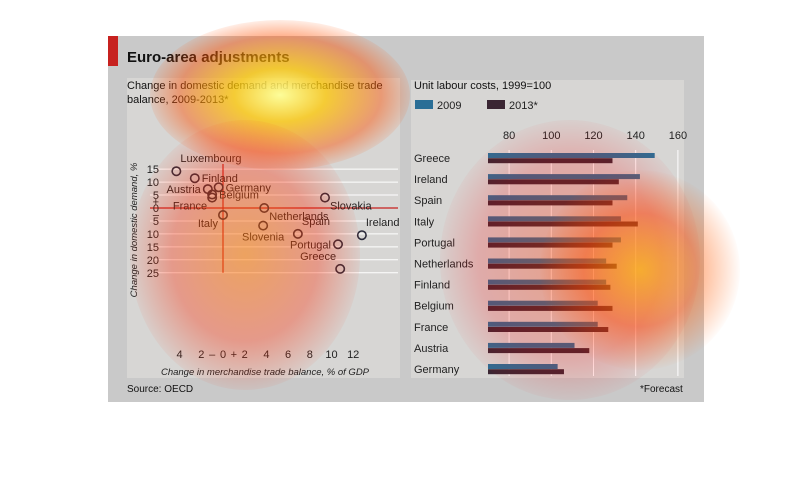 The image size is (810, 496). I want to click on forecast-footnote: *Forecast, so click(661, 389).